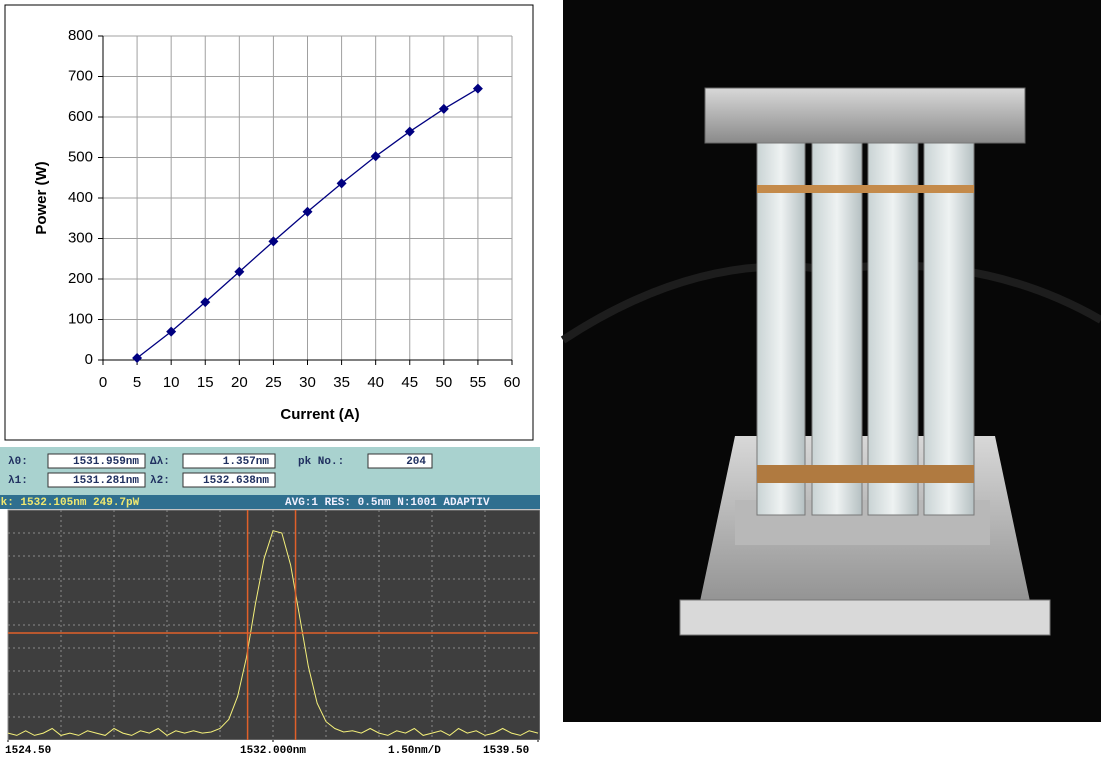 This screenshot has width=1101, height=759. What do you see at coordinates (80, 35) in the screenshot?
I see `y-tick-label: 800` at bounding box center [80, 35].